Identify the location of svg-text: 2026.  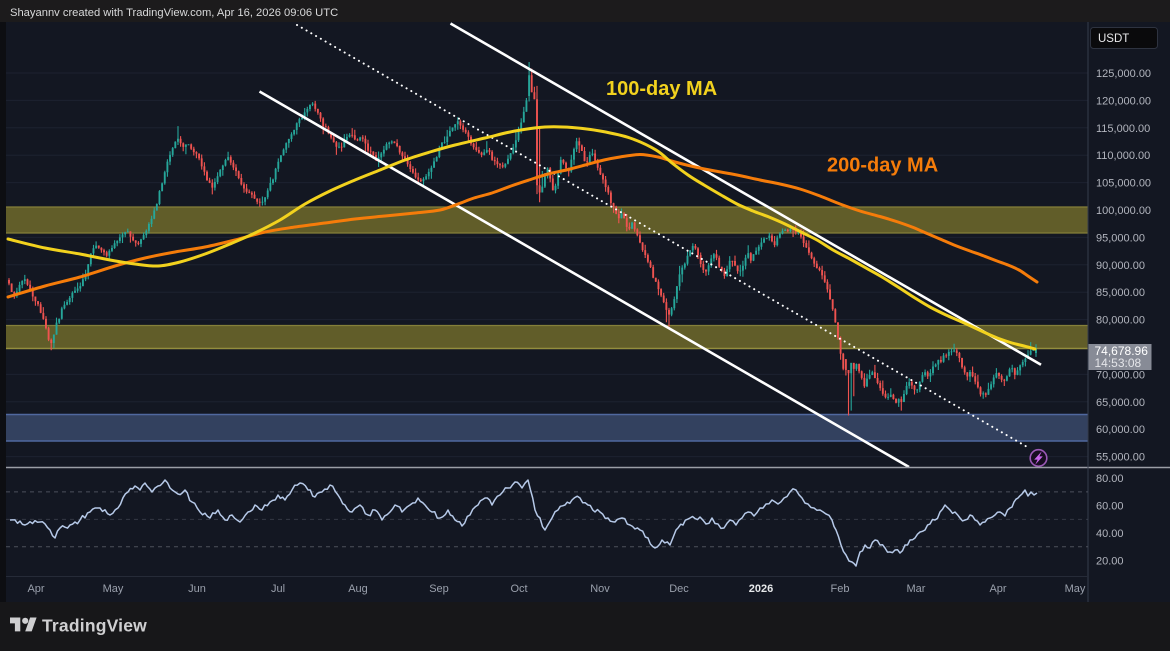
(761, 589).